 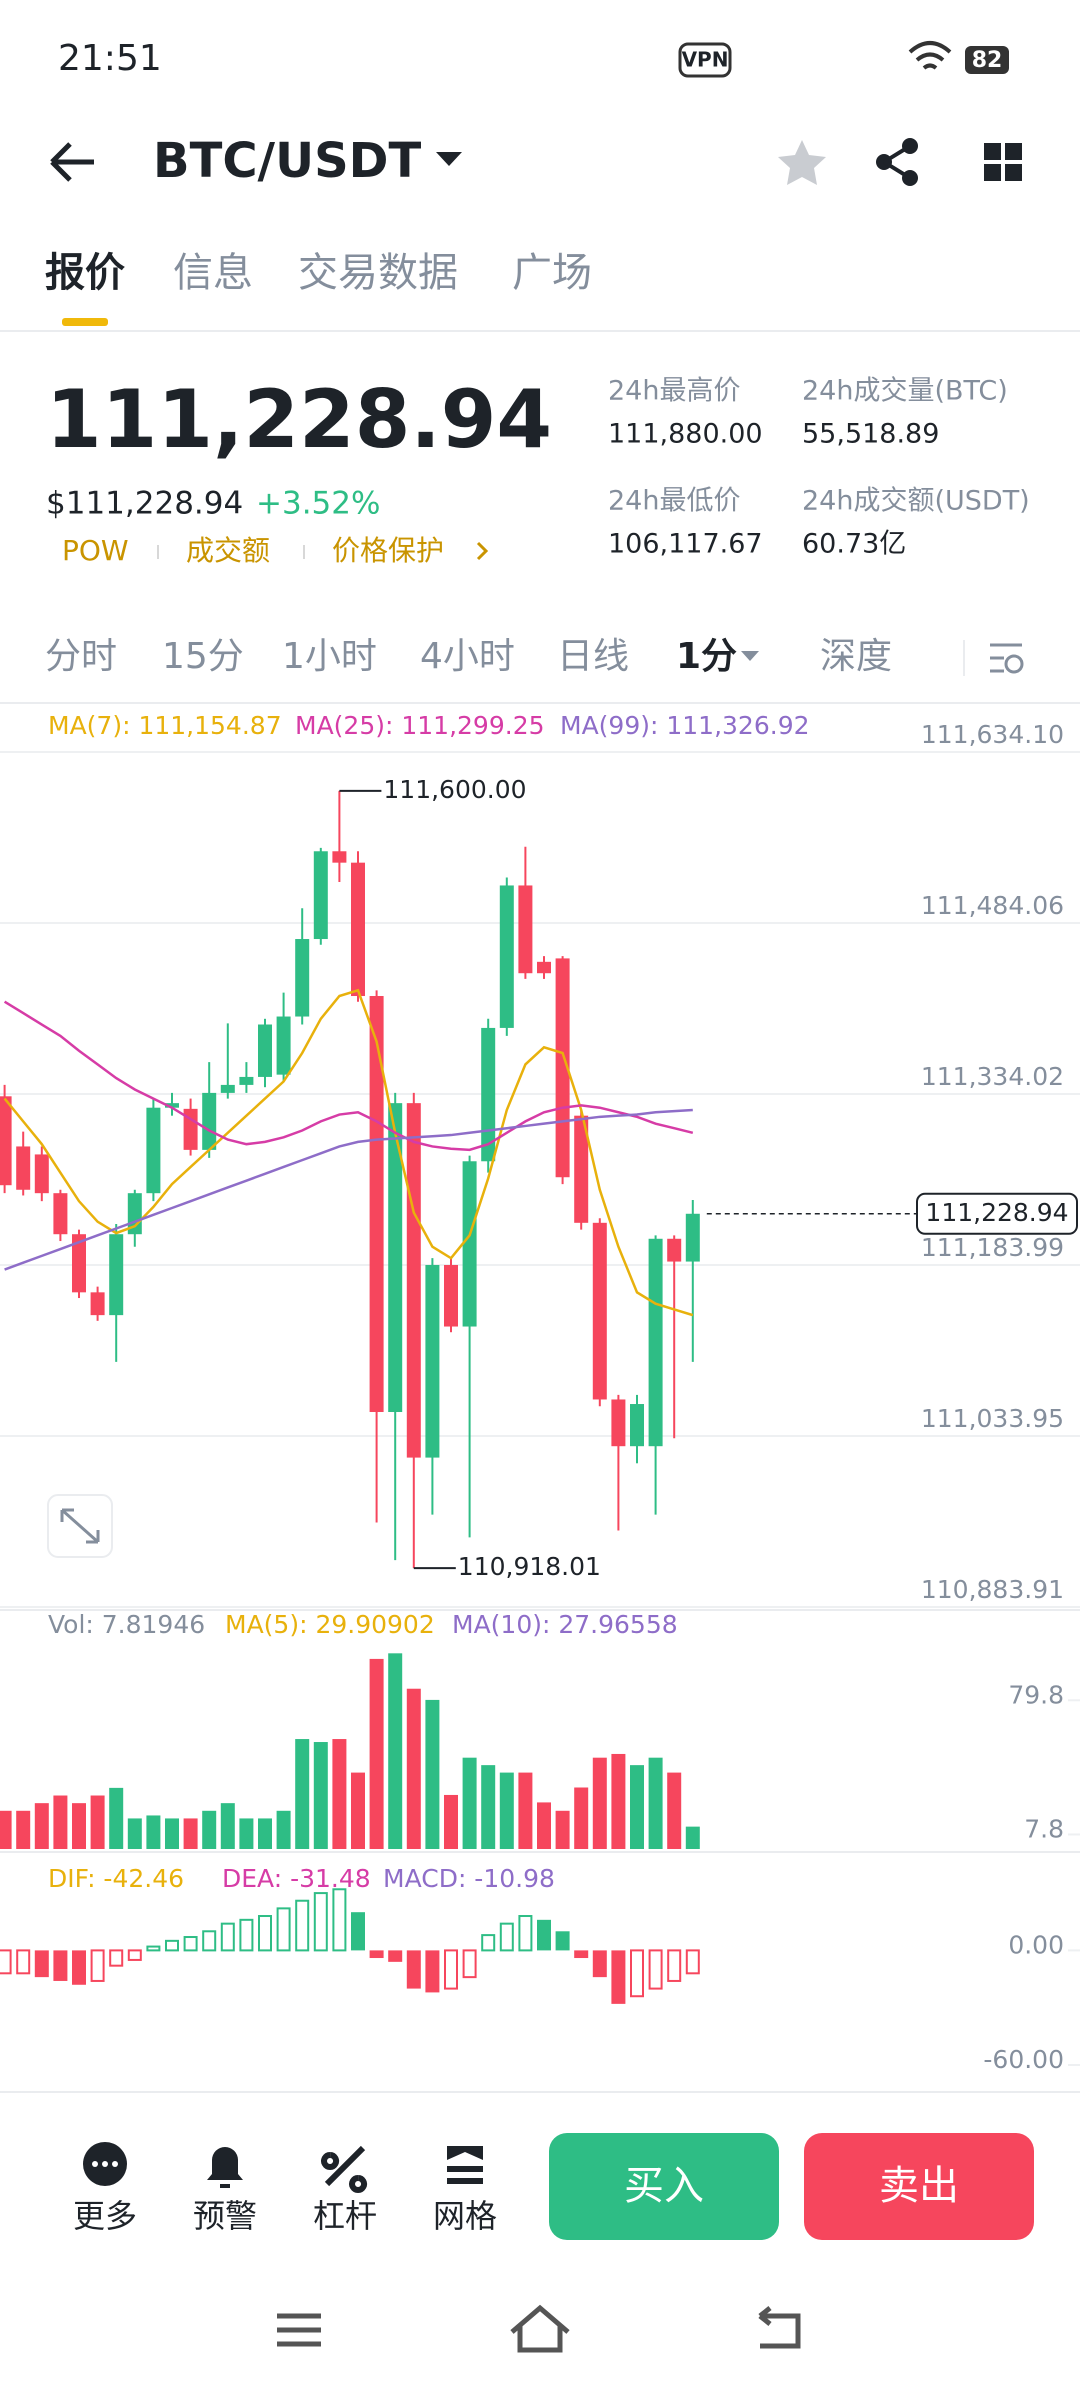 What do you see at coordinates (329, 656) in the screenshot?
I see `interval: 1小时` at bounding box center [329, 656].